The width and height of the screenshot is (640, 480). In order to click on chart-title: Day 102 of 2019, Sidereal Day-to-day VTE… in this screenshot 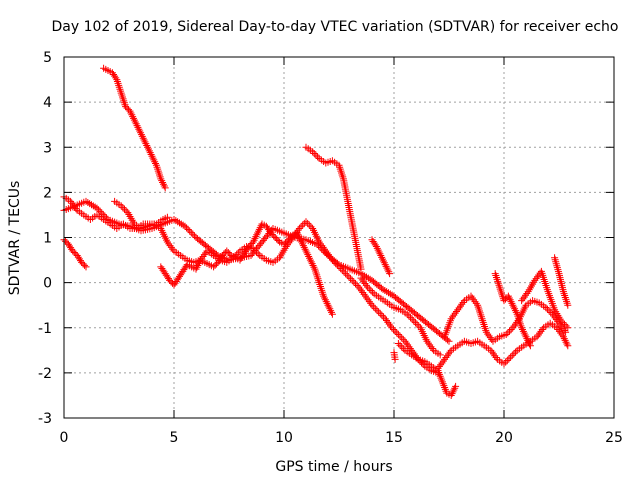, I will do `click(335, 27)`.